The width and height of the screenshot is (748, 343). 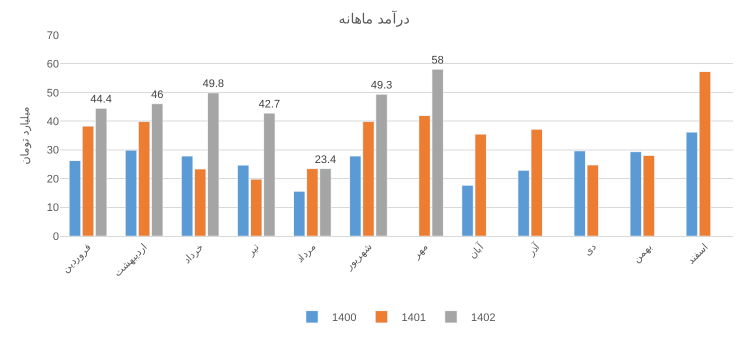 I want to click on legend-label: 1400, so click(x=344, y=318).